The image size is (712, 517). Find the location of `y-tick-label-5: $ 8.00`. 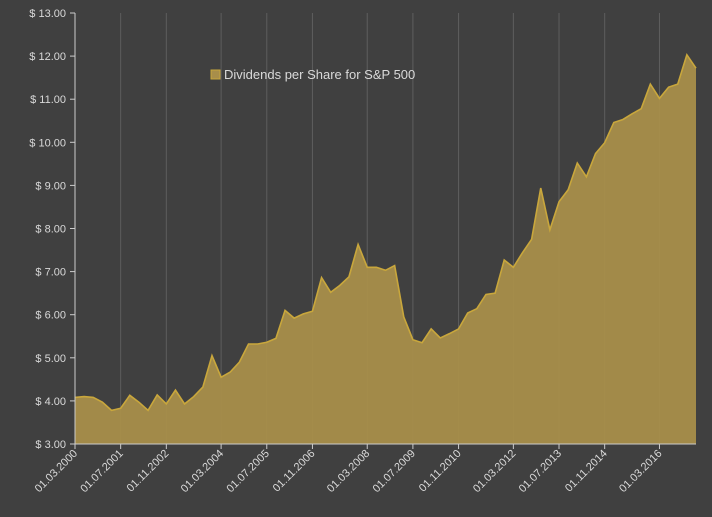

y-tick-label-5: $ 8.00 is located at coordinates (50, 230).